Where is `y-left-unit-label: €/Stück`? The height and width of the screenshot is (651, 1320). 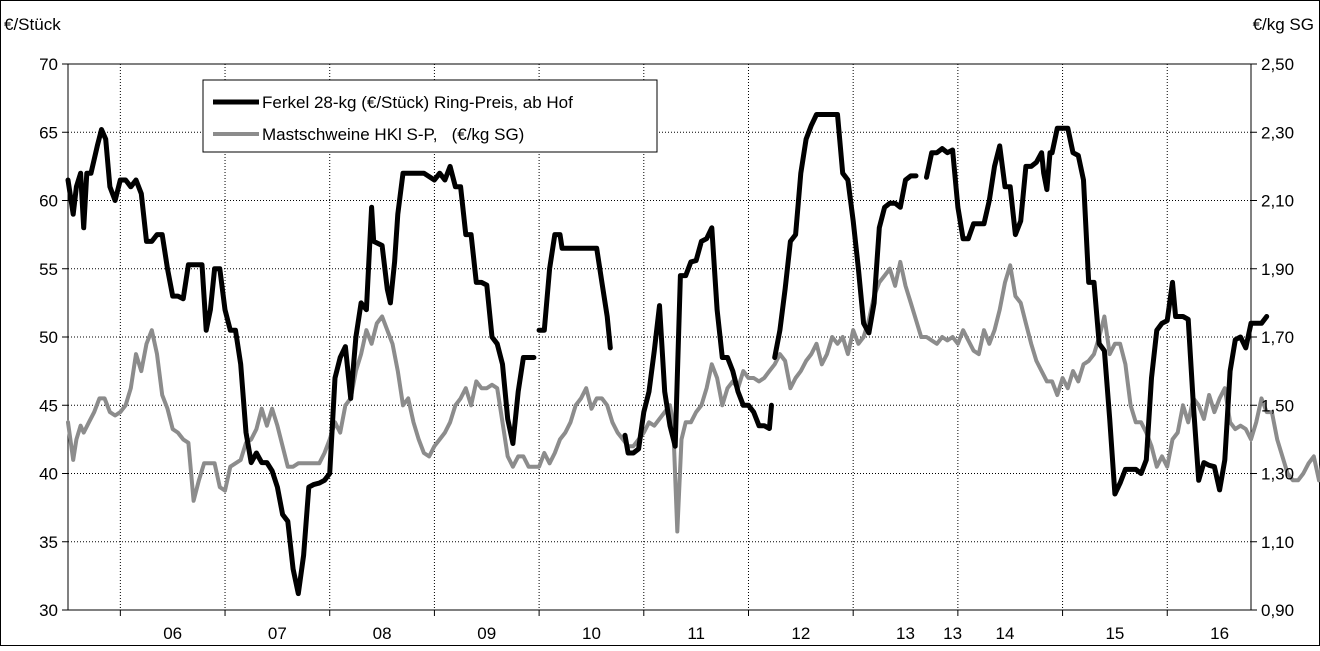 y-left-unit-label: €/Stück is located at coordinates (32, 24).